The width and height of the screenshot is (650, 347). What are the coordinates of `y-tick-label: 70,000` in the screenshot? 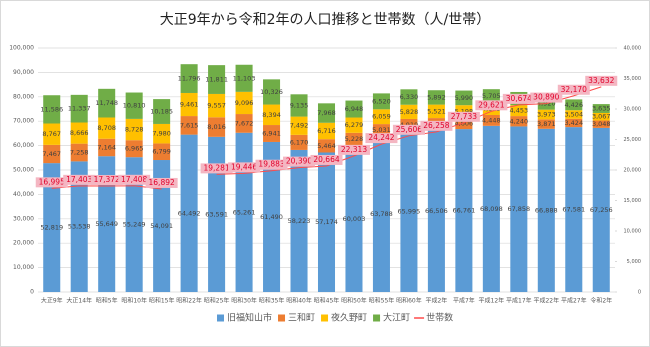 It's located at (23, 121).